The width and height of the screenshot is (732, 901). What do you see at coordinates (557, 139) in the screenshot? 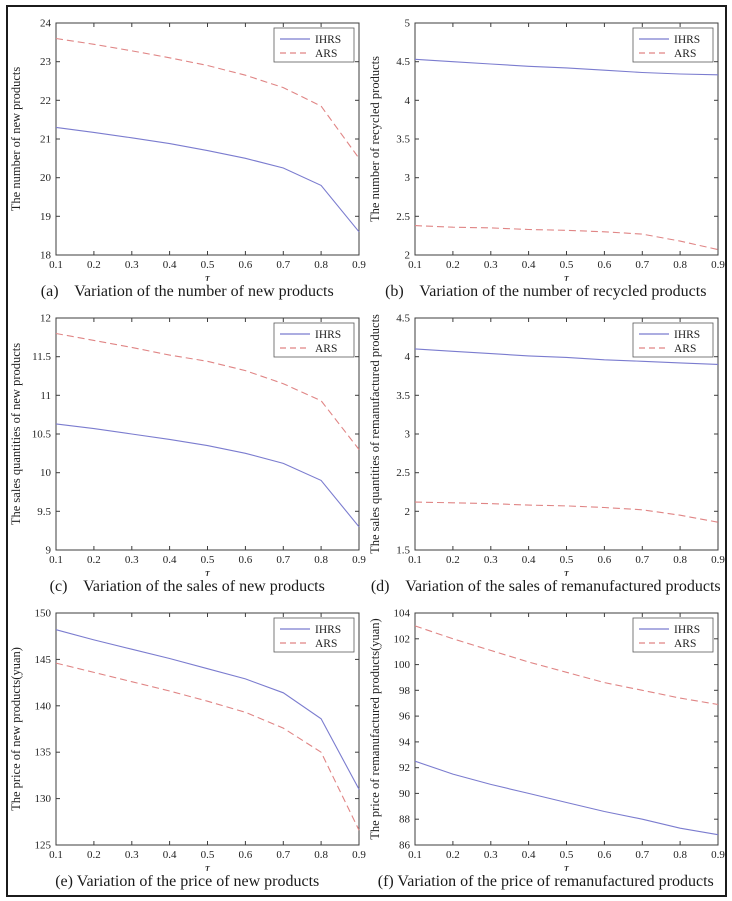
I see `y-axis-ticks: 2 2.5 3 3.5 4 4.5 5` at bounding box center [557, 139].